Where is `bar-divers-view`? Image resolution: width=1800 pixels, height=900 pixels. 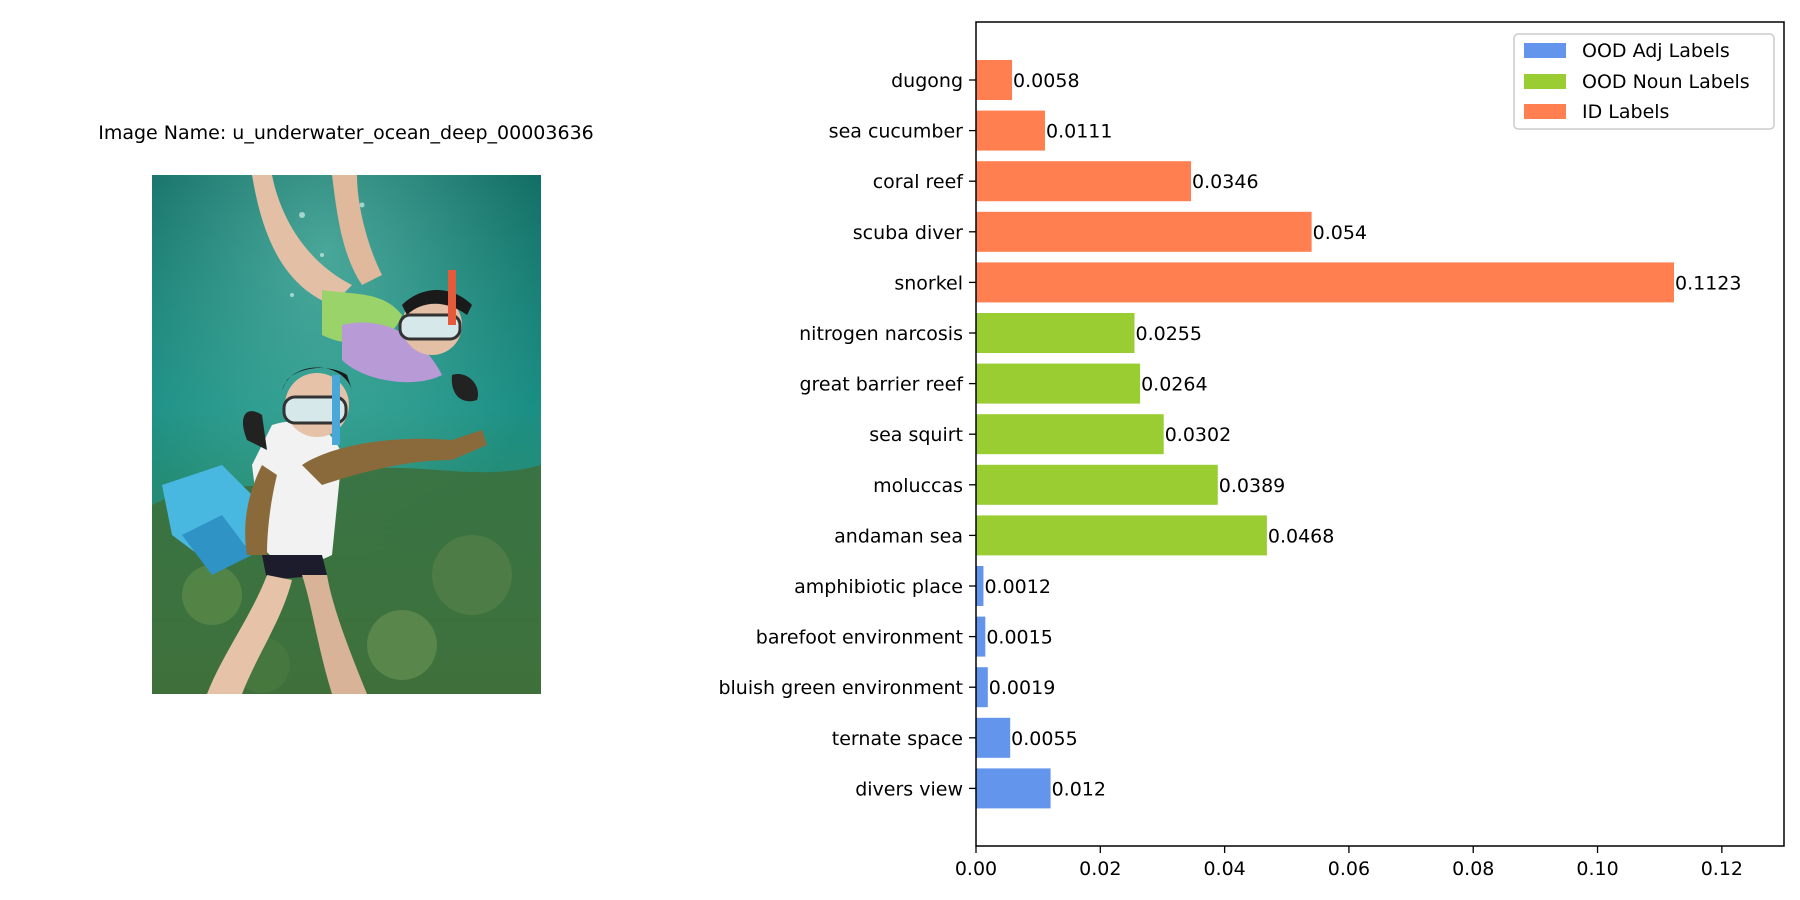
bar-divers-view is located at coordinates (1013, 788).